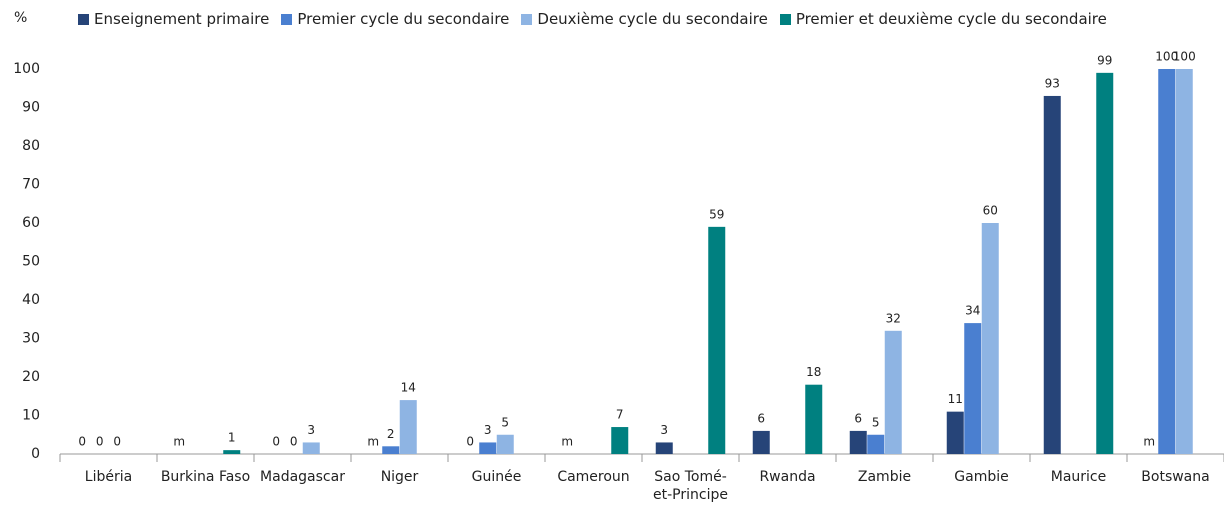 This screenshot has height=508, width=1224. I want to click on x-tick-label: Zambie, so click(884, 477).